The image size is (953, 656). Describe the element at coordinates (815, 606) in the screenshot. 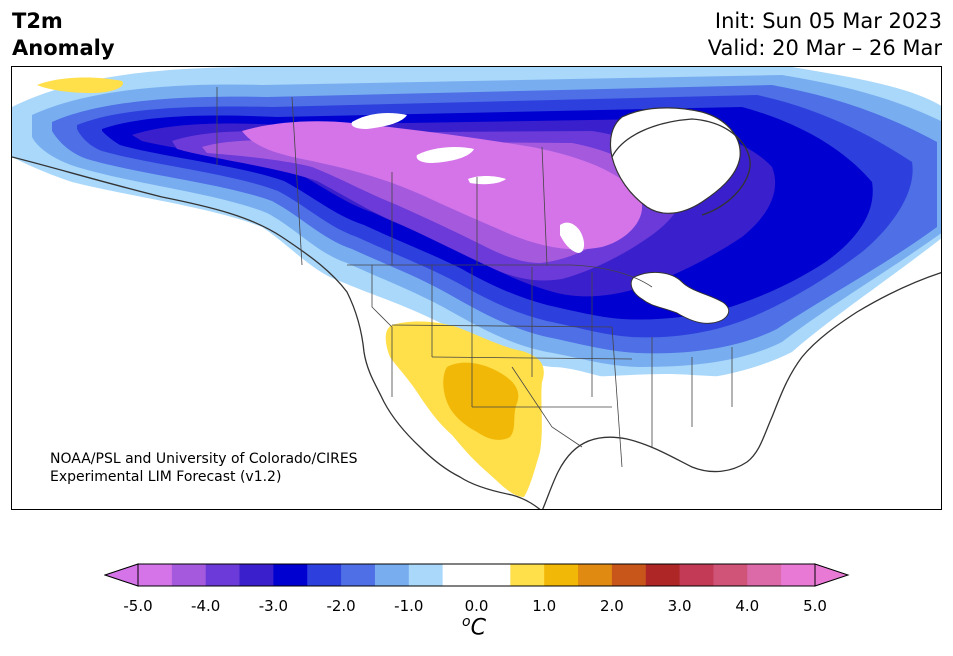

I see `colorbar-tick-label: 5.0` at that location.